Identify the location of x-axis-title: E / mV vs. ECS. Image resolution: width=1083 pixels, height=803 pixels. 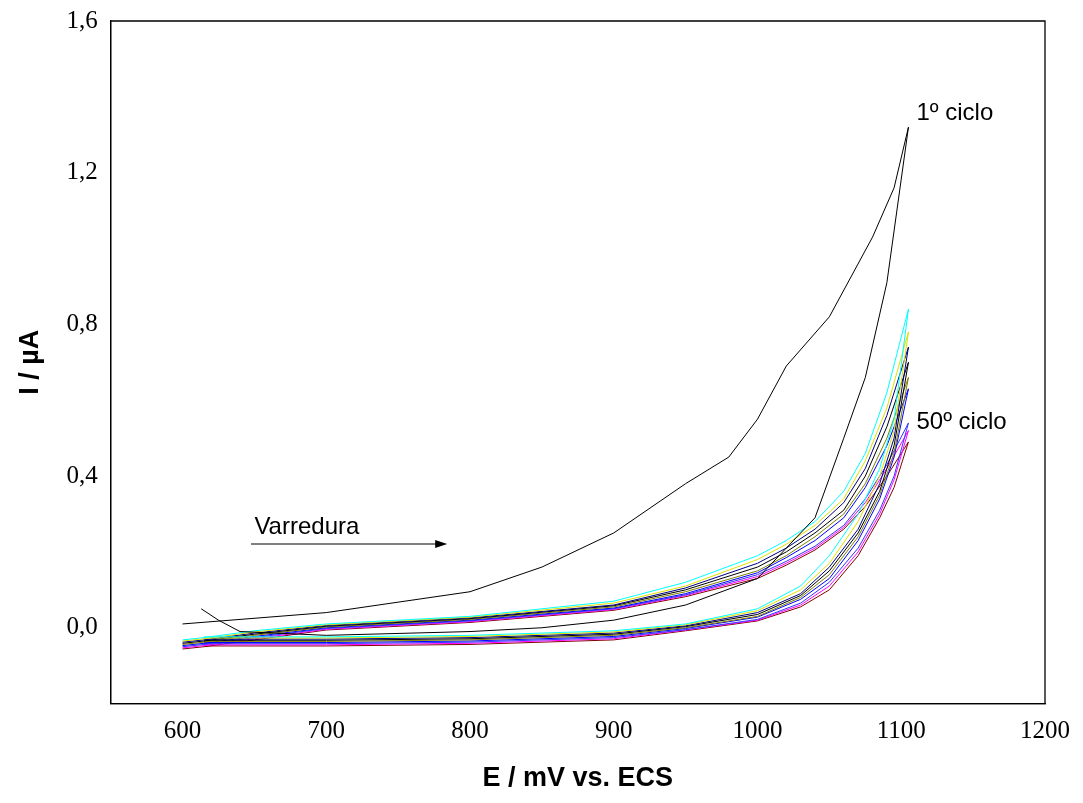
(578, 777).